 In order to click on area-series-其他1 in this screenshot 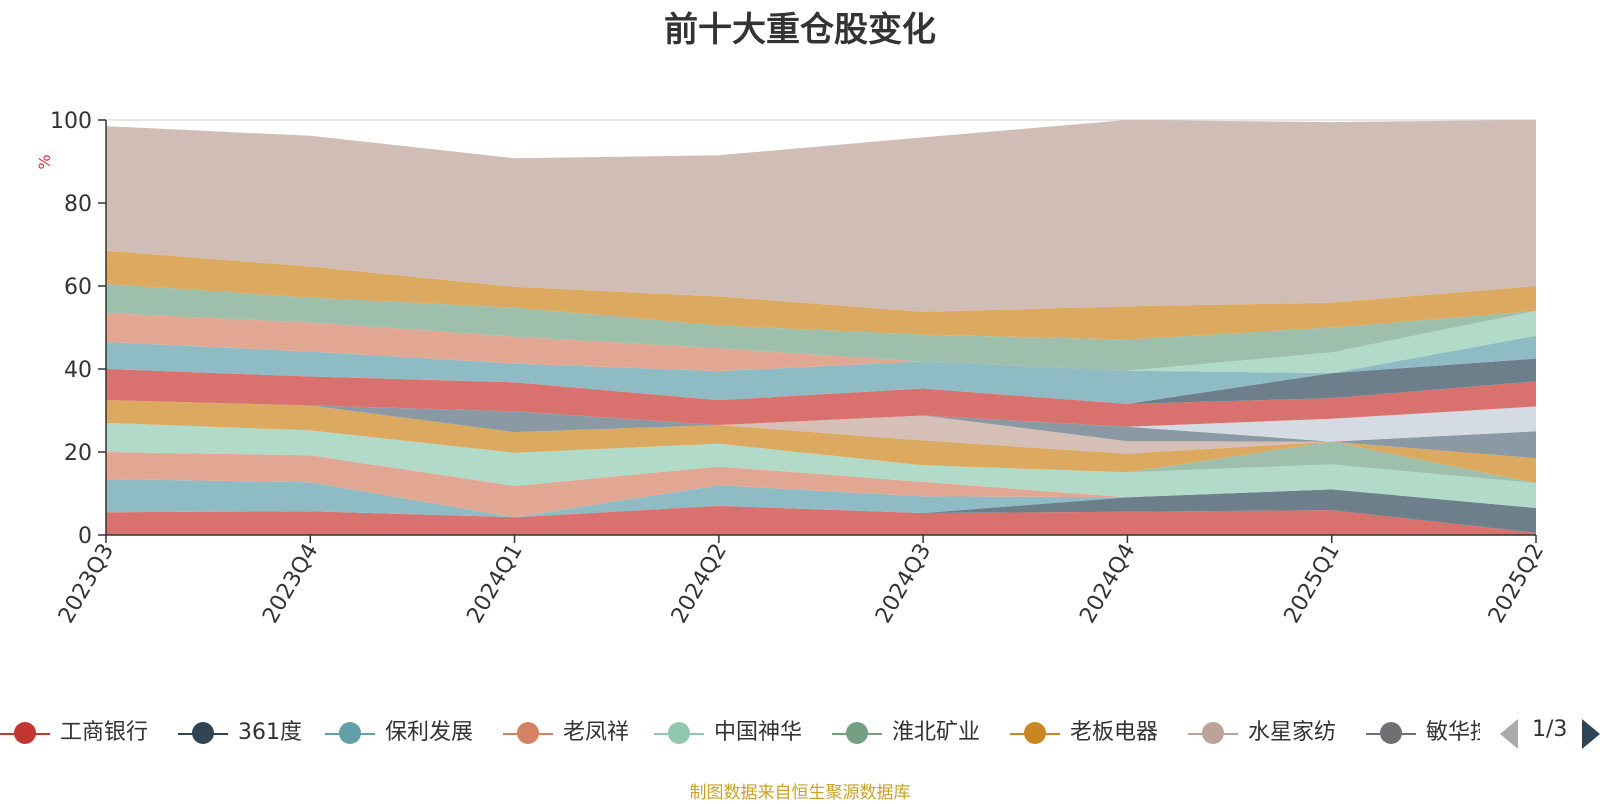, I will do `click(821, 421)`.